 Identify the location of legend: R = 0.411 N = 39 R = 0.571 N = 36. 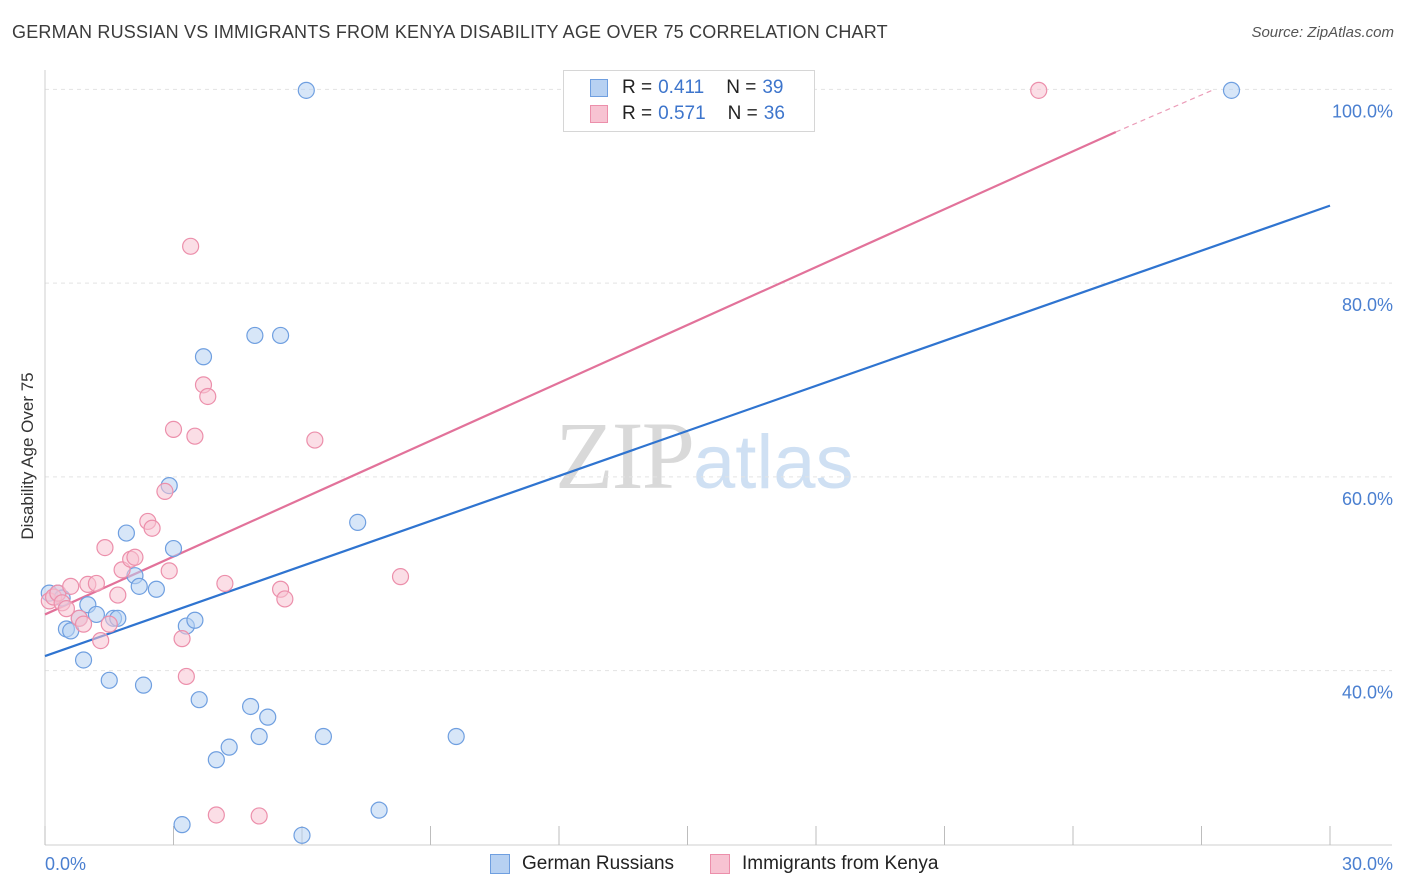
(689, 101).